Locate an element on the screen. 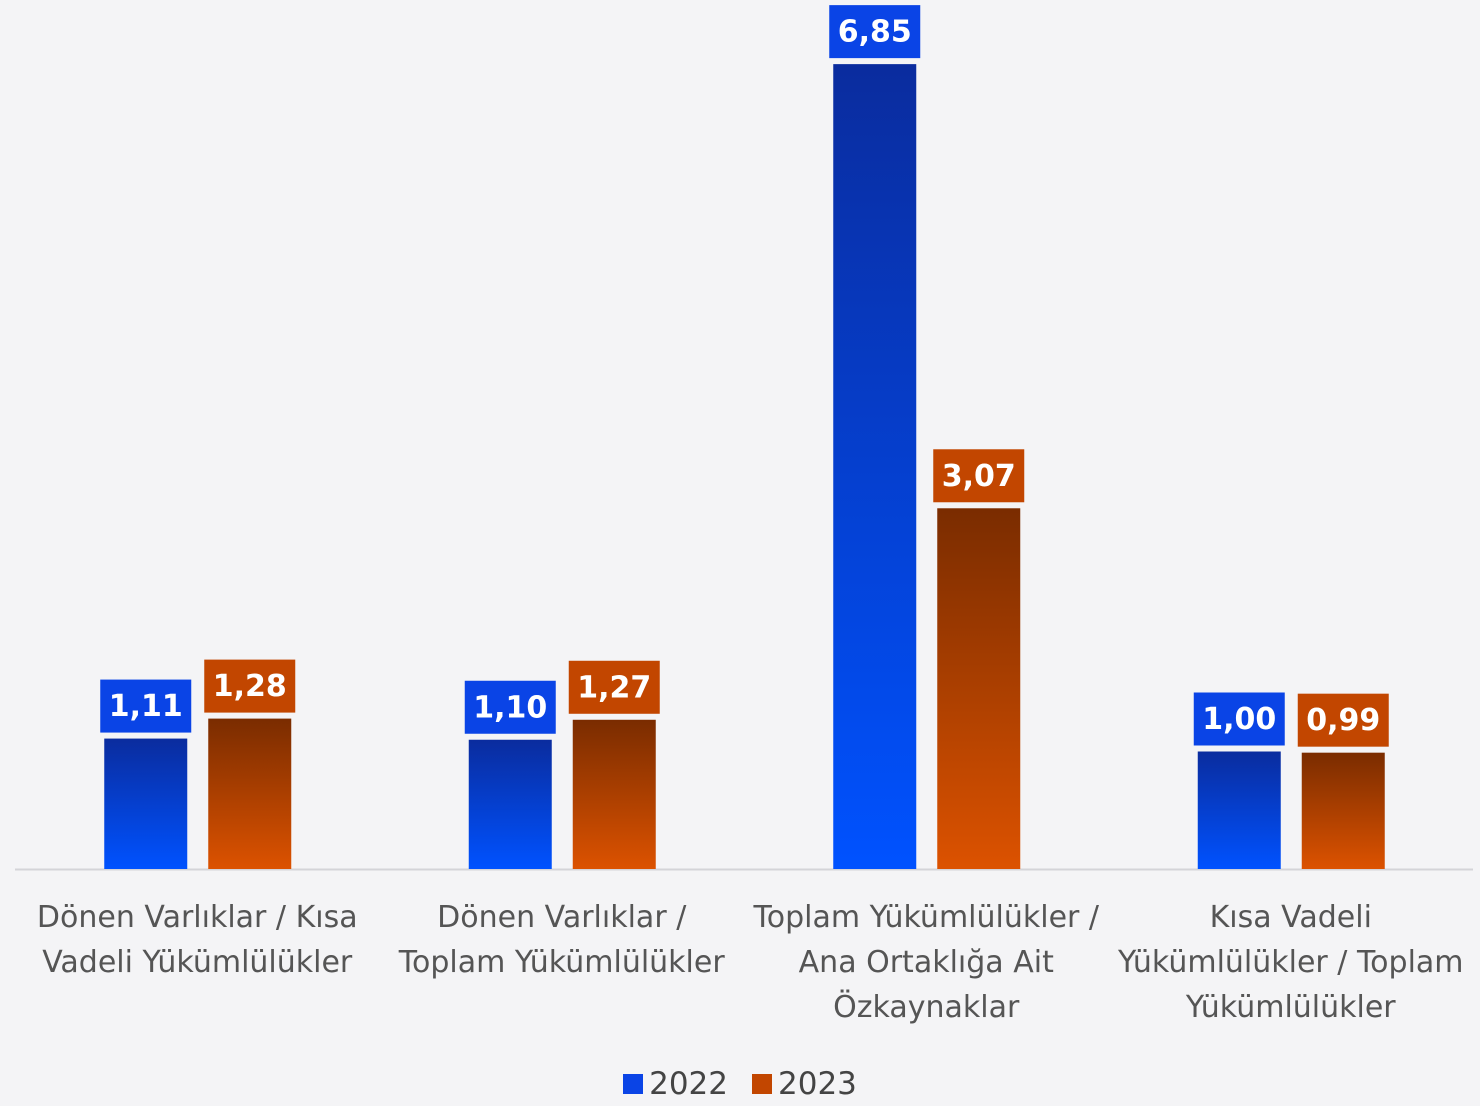 This screenshot has height=1106, width=1480. value-label: 6,85 is located at coordinates (875, 32).